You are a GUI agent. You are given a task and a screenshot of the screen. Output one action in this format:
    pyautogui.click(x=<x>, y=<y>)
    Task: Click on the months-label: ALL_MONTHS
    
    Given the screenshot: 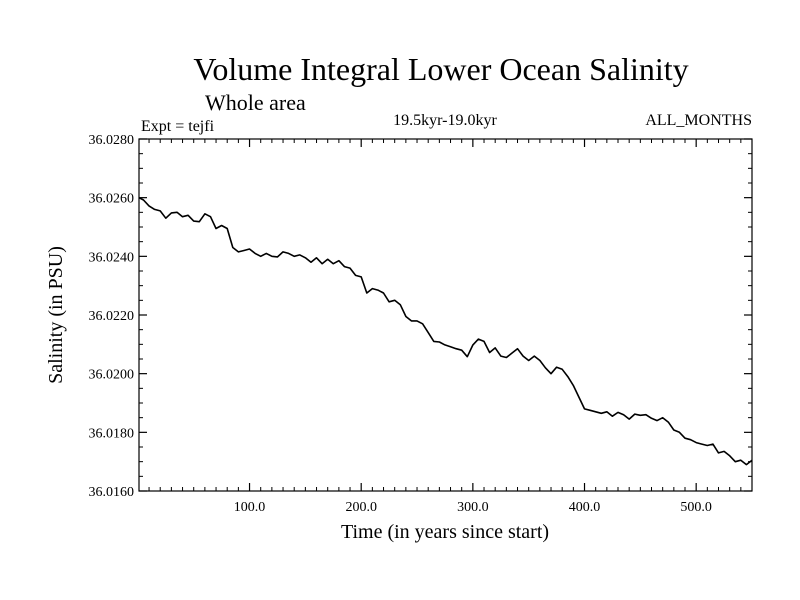 What is the action you would take?
    pyautogui.click(x=698, y=120)
    